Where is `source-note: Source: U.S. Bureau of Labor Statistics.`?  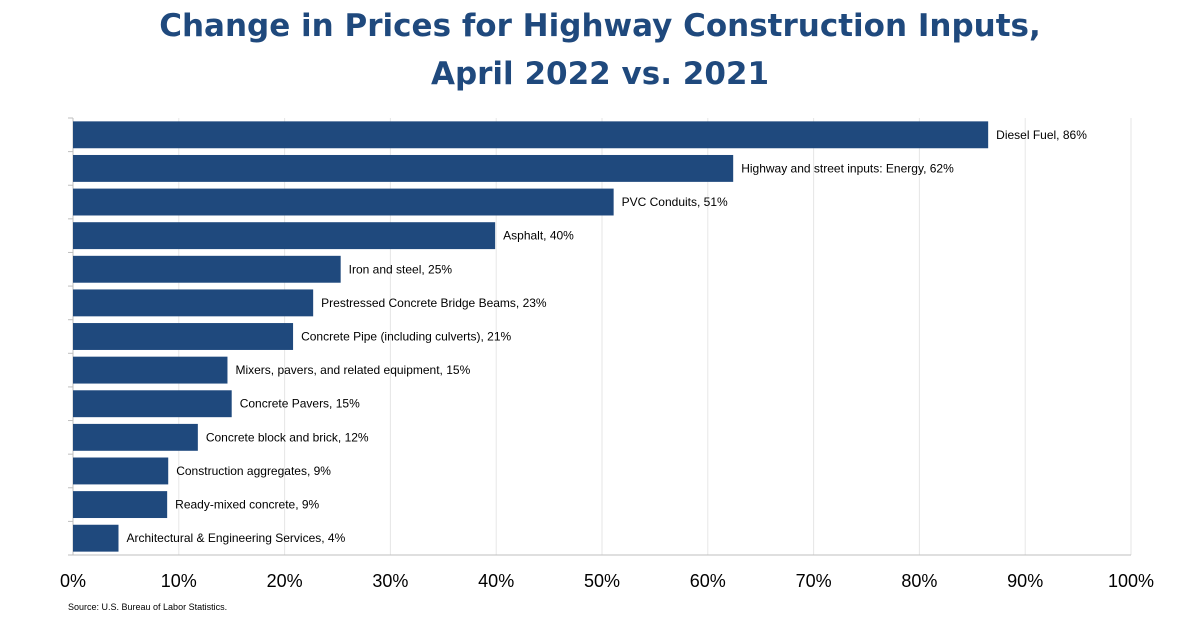
source-note: Source: U.S. Bureau of Labor Statistics. is located at coordinates (148, 607).